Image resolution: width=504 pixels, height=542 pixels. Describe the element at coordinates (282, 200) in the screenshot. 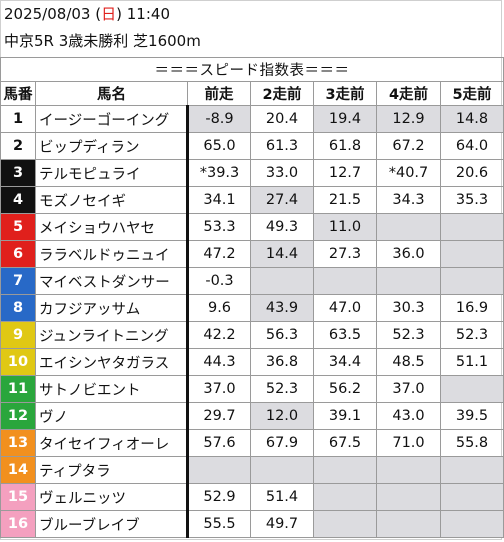

I see `speed-value-2: 27.4` at that location.